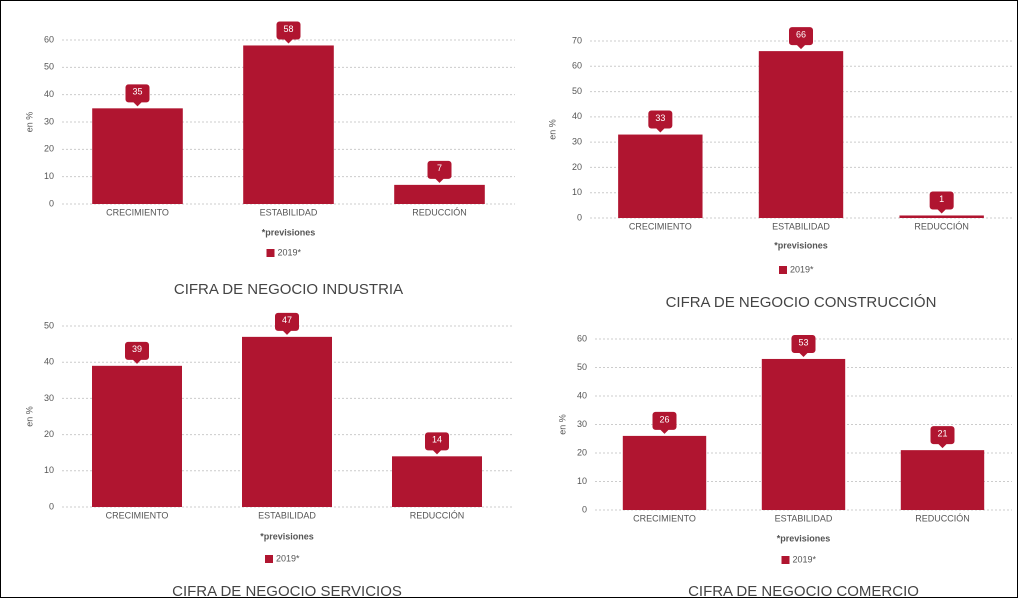 The width and height of the screenshot is (1018, 598). I want to click on chart-title: CIFRA DE NEGOCIO INDUSTRIA, so click(288, 289).